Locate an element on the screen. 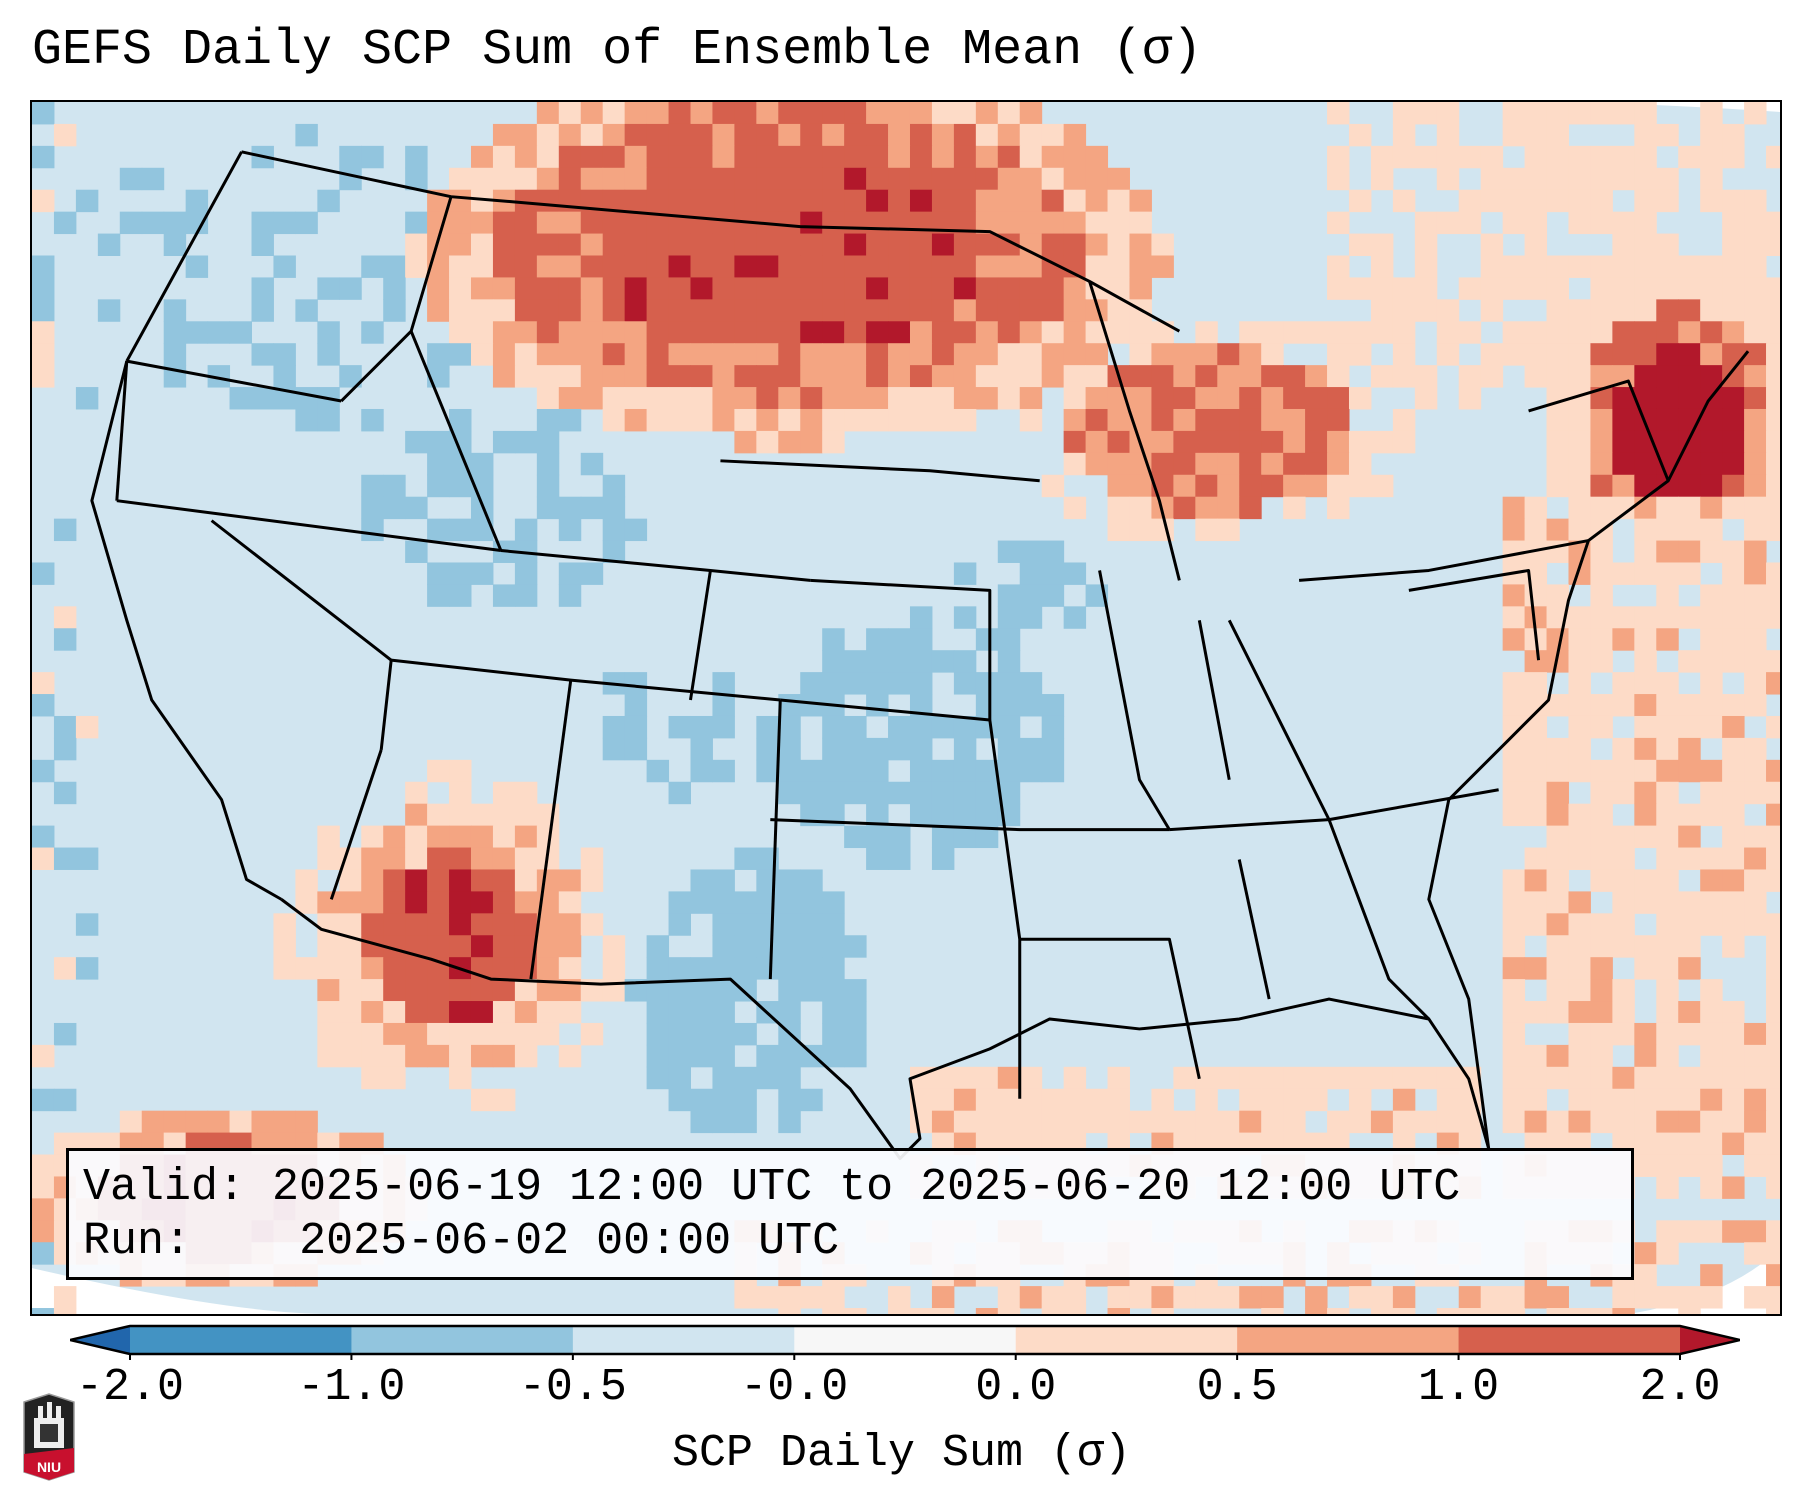 The image size is (1803, 1506). colorbar-tick-label: 1.0 is located at coordinates (1459, 1387).